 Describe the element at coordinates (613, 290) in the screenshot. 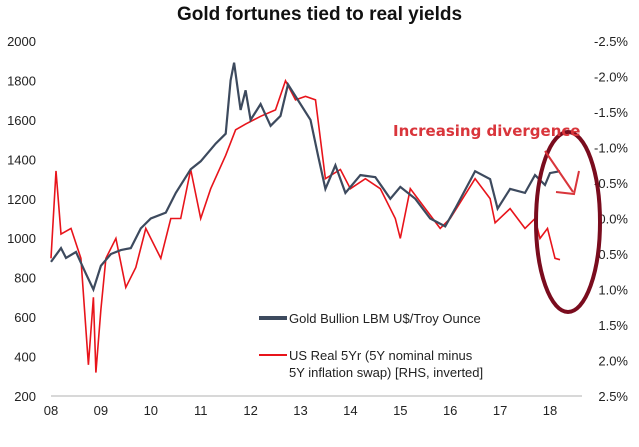

I see `right-tick-label: 1.0%` at that location.